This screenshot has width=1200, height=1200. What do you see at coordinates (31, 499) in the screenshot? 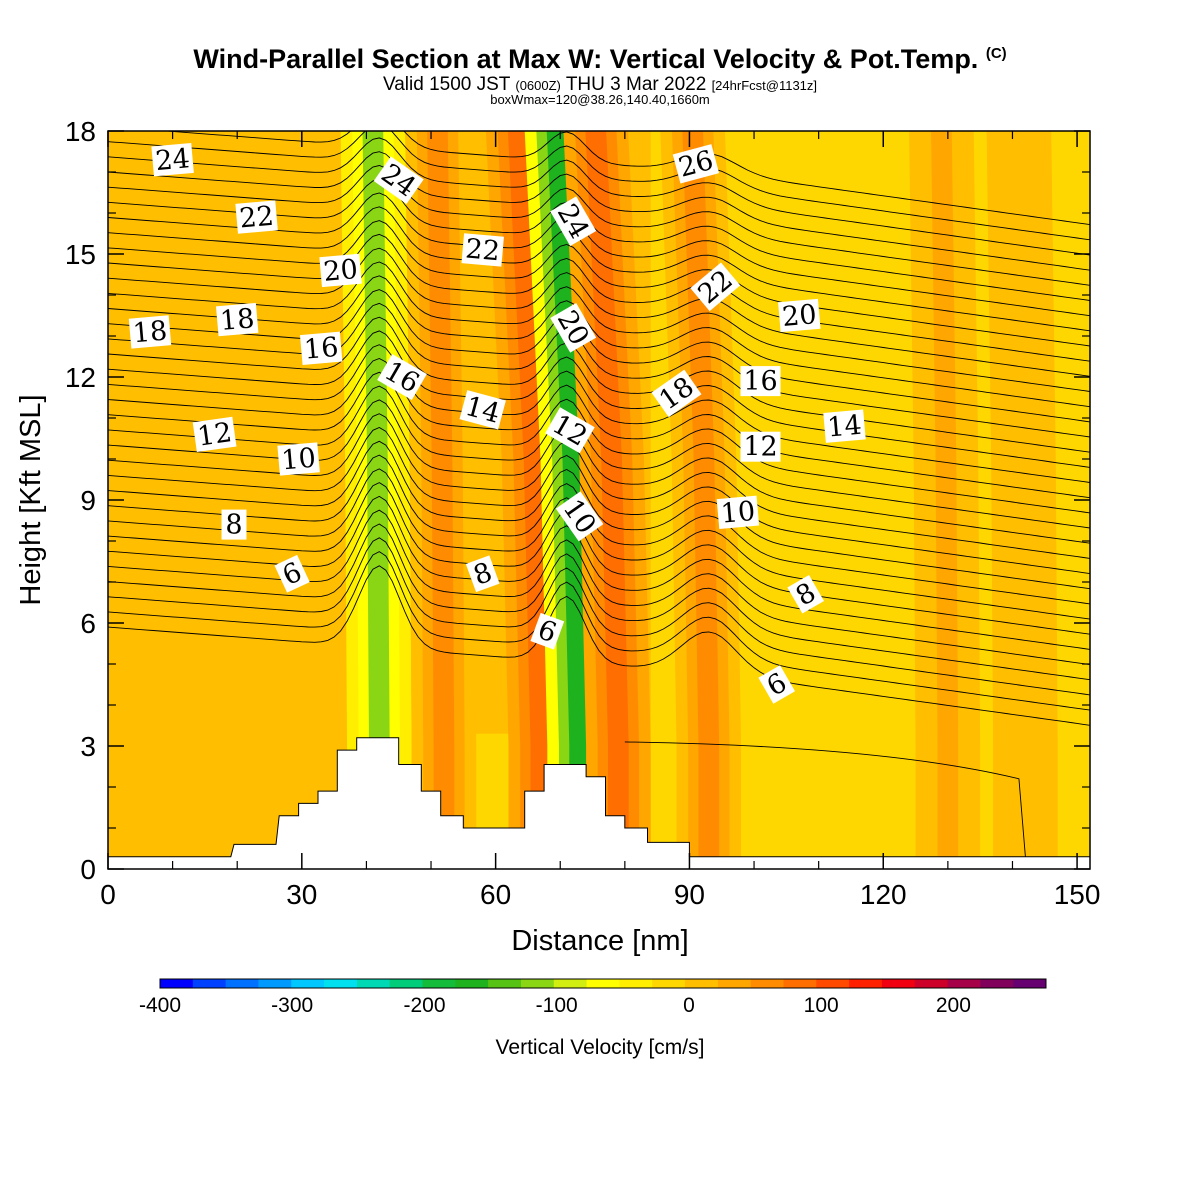
I see `y-axis-label: Height [Kft MSL]` at bounding box center [31, 499].